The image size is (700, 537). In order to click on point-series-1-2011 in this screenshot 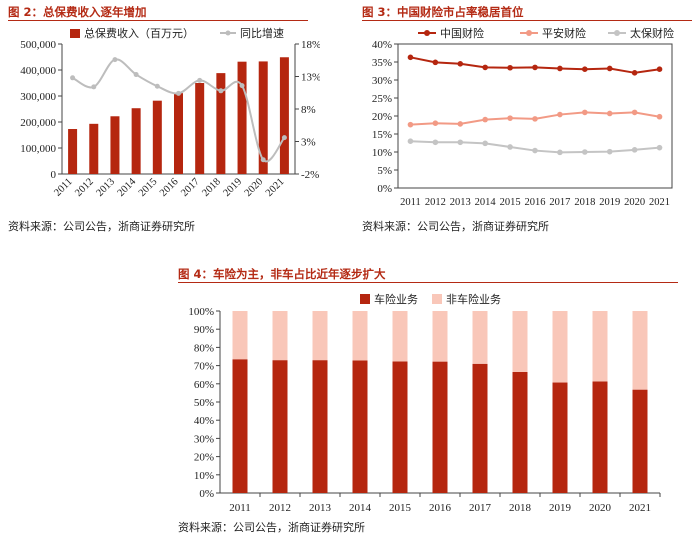, I will do `click(410, 124)`.